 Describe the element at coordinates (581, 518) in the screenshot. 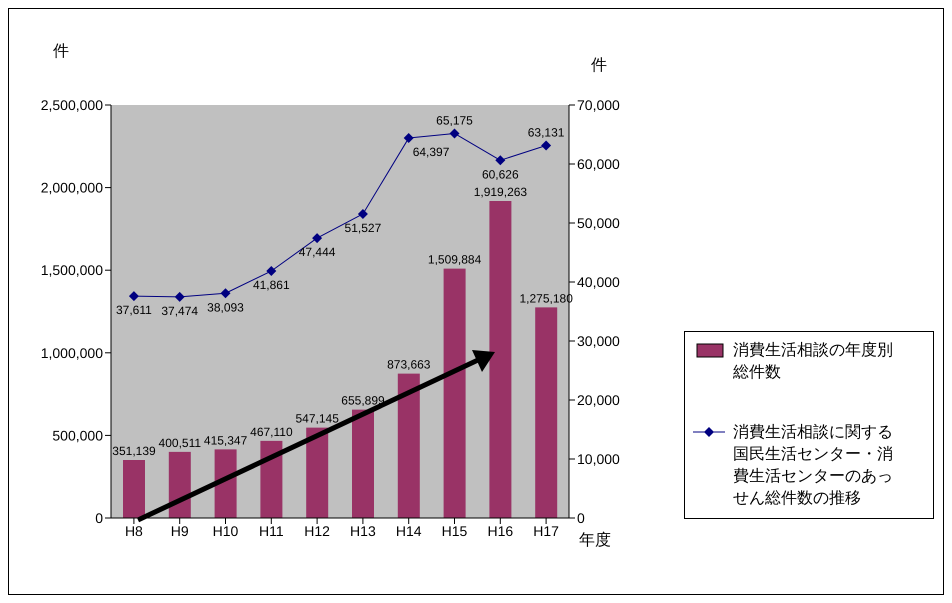

I see `y2-tick-label: 0` at that location.